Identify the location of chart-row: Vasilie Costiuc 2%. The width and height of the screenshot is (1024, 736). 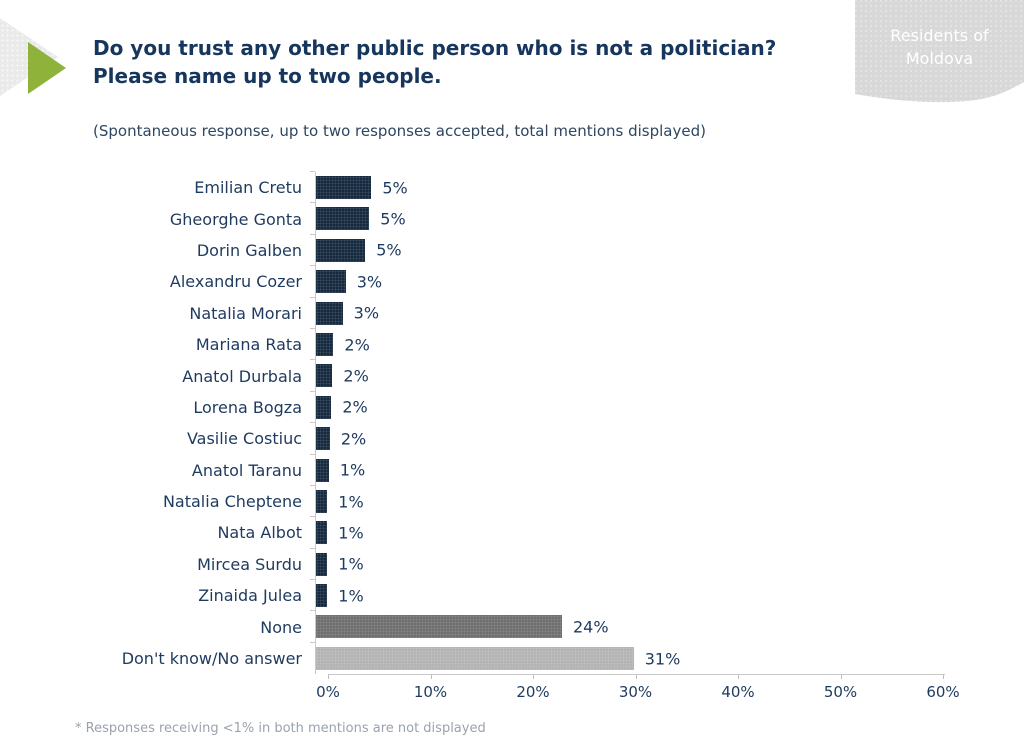
(502, 438).